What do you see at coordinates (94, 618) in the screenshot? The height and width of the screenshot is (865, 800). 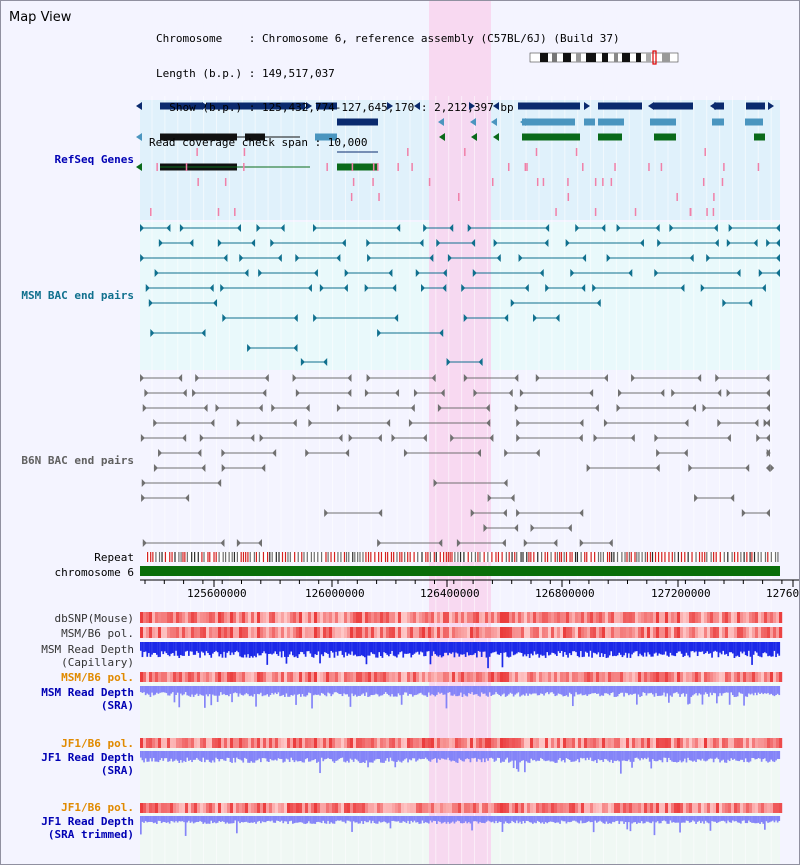 I see `track-label-dbsnp: dbSNP(Mouse)` at bounding box center [94, 618].